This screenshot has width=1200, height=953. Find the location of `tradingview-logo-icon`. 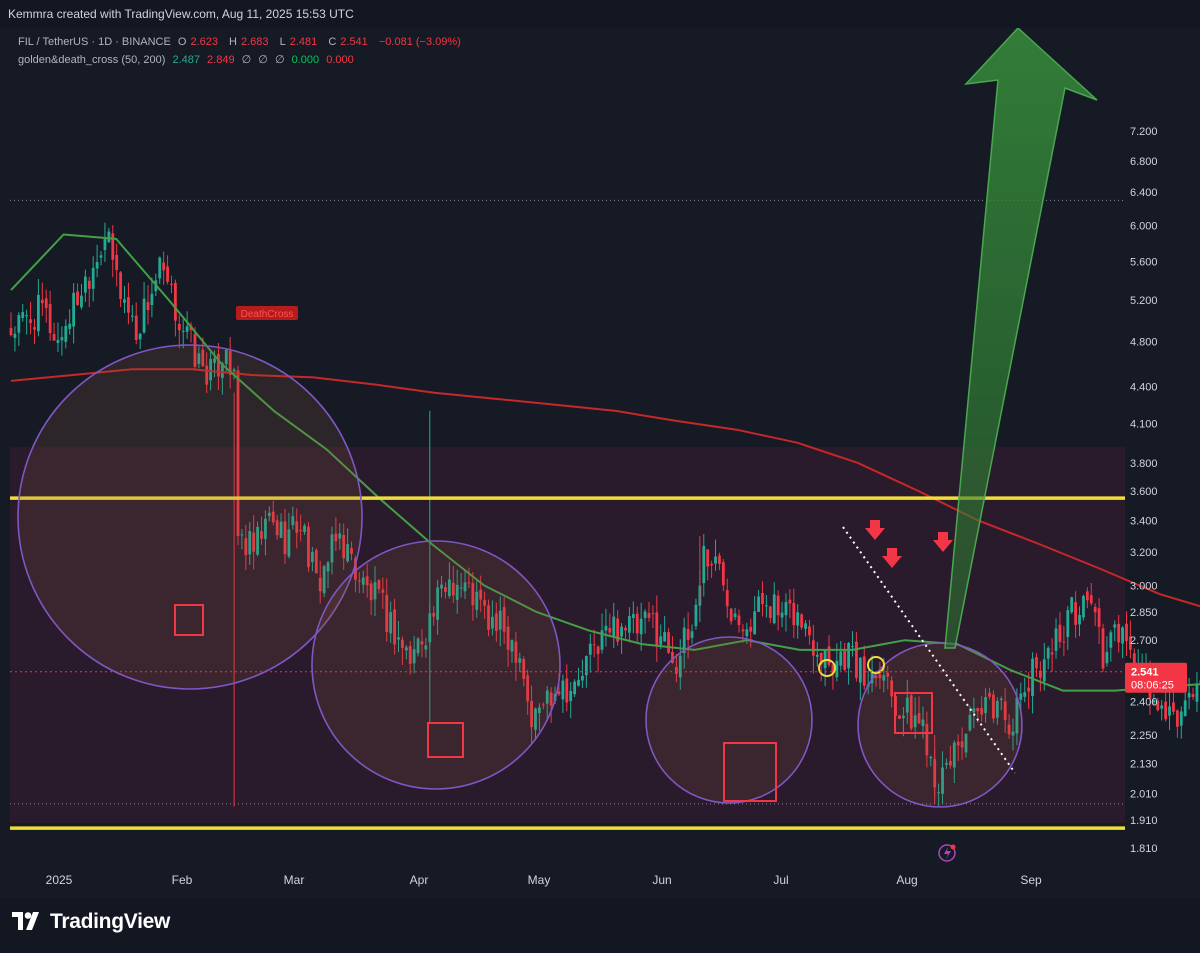

tradingview-logo-icon is located at coordinates (25, 921).